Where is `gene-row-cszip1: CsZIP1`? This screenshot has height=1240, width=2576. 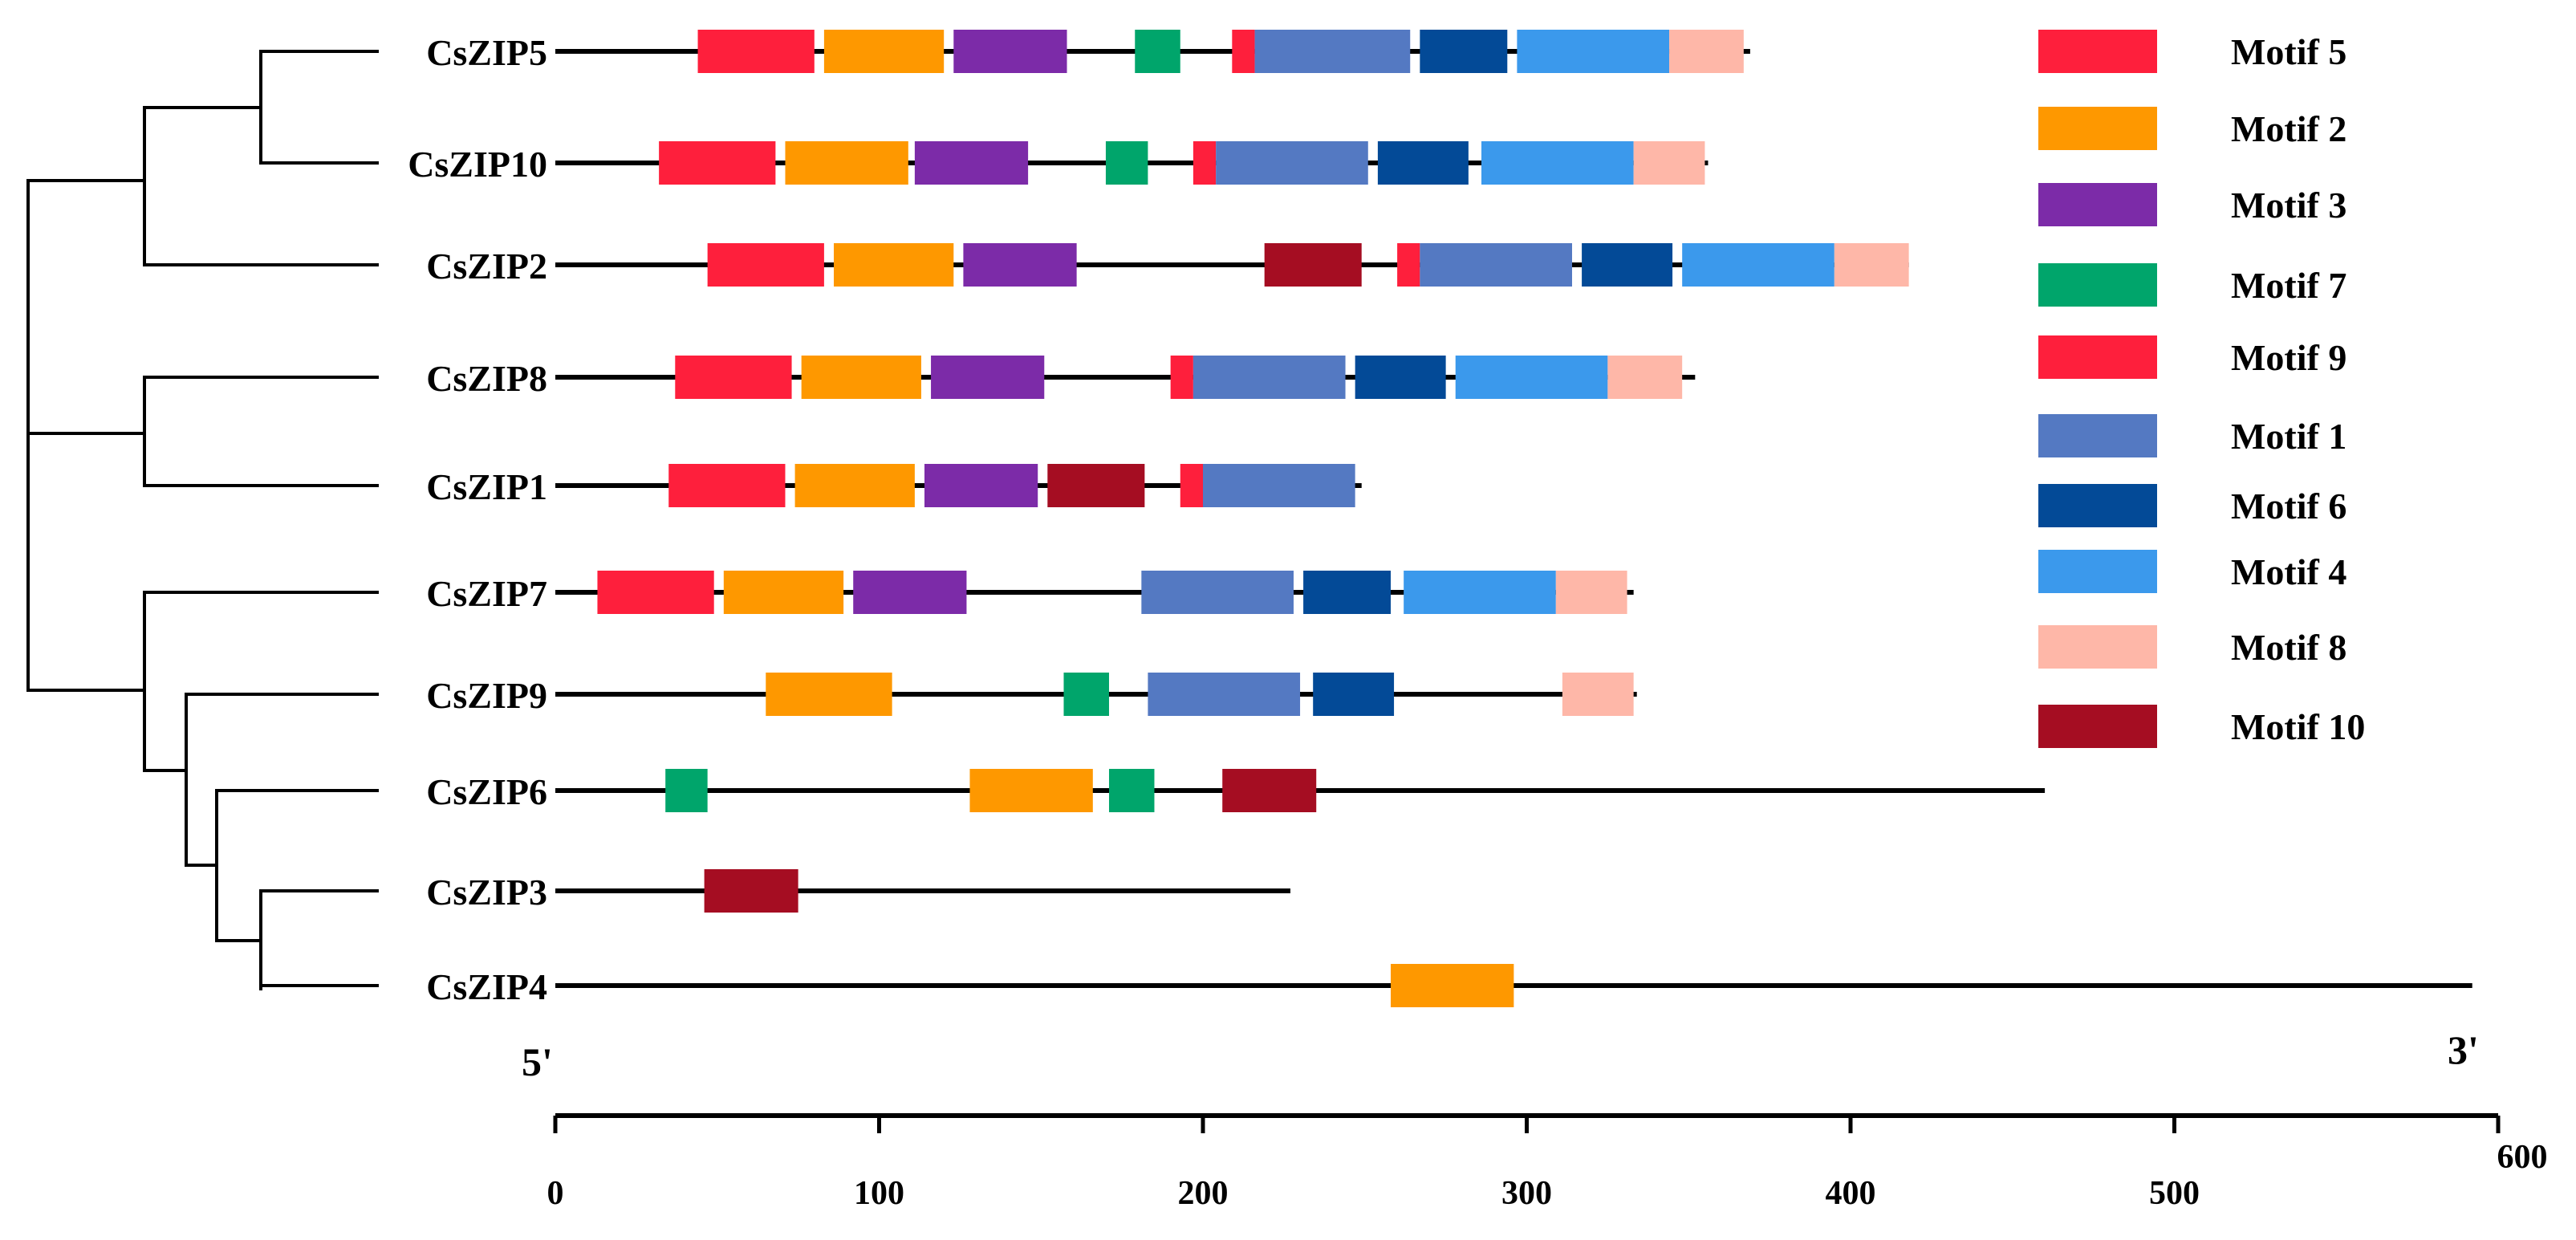 gene-row-cszip1: CsZIP1 is located at coordinates (894, 485).